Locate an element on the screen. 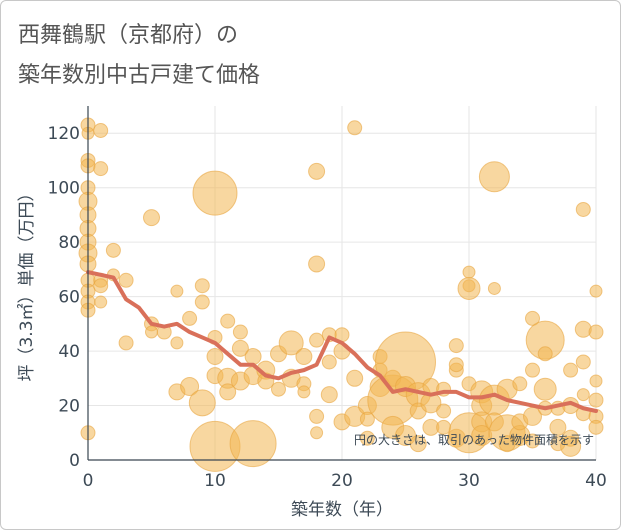 The height and width of the screenshot is (530, 621). y-tick-label: 0 is located at coordinates (74, 461).